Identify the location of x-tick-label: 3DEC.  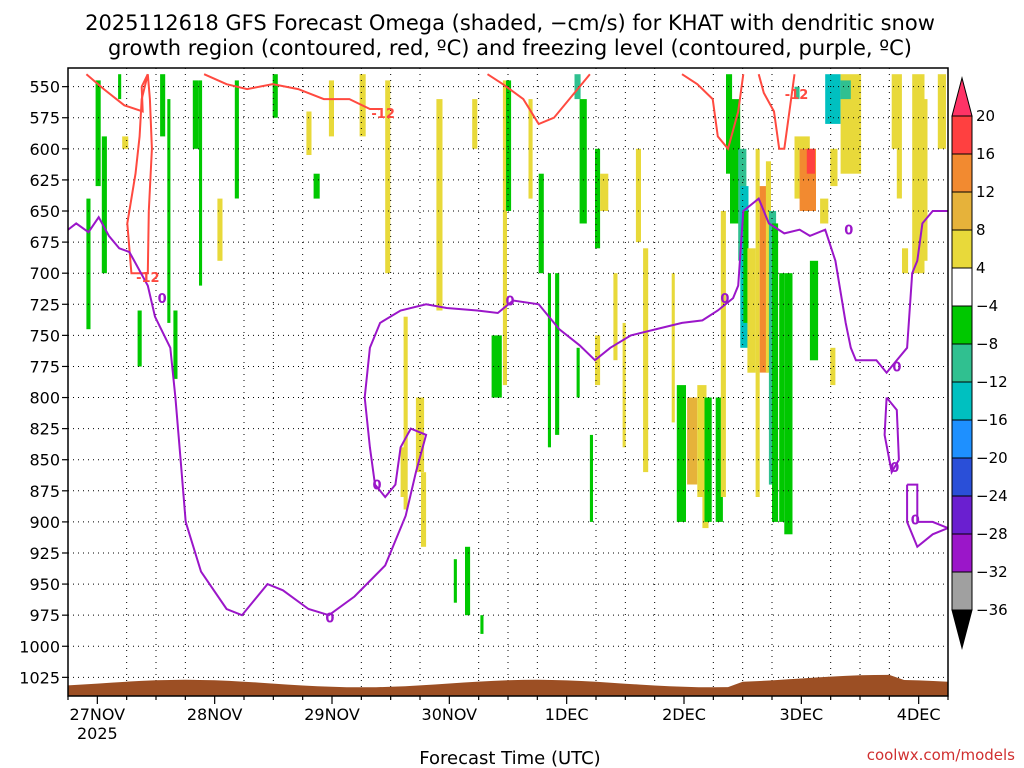
(801, 714).